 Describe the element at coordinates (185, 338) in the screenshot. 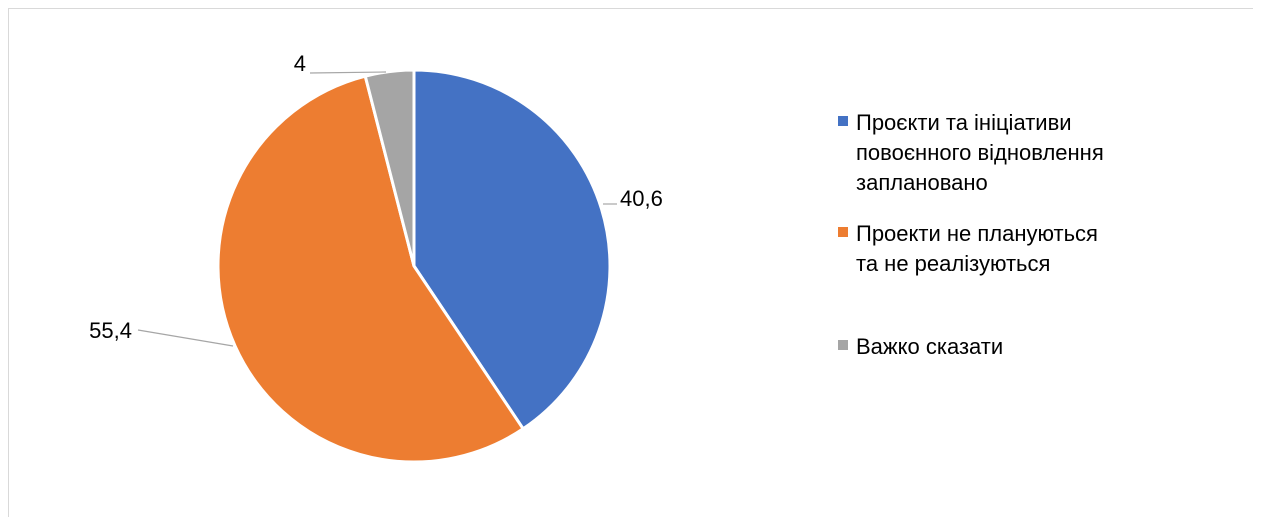

I see `leader-line-not-planned` at that location.